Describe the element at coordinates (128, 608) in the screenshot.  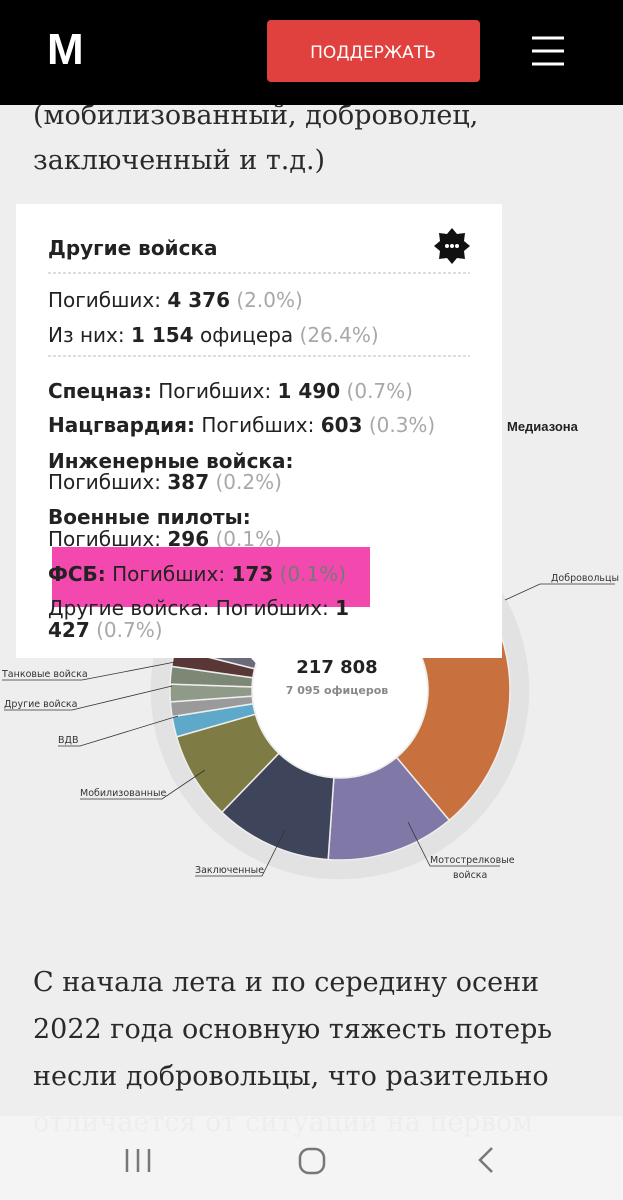
I see `name: Другие войска:` at that location.